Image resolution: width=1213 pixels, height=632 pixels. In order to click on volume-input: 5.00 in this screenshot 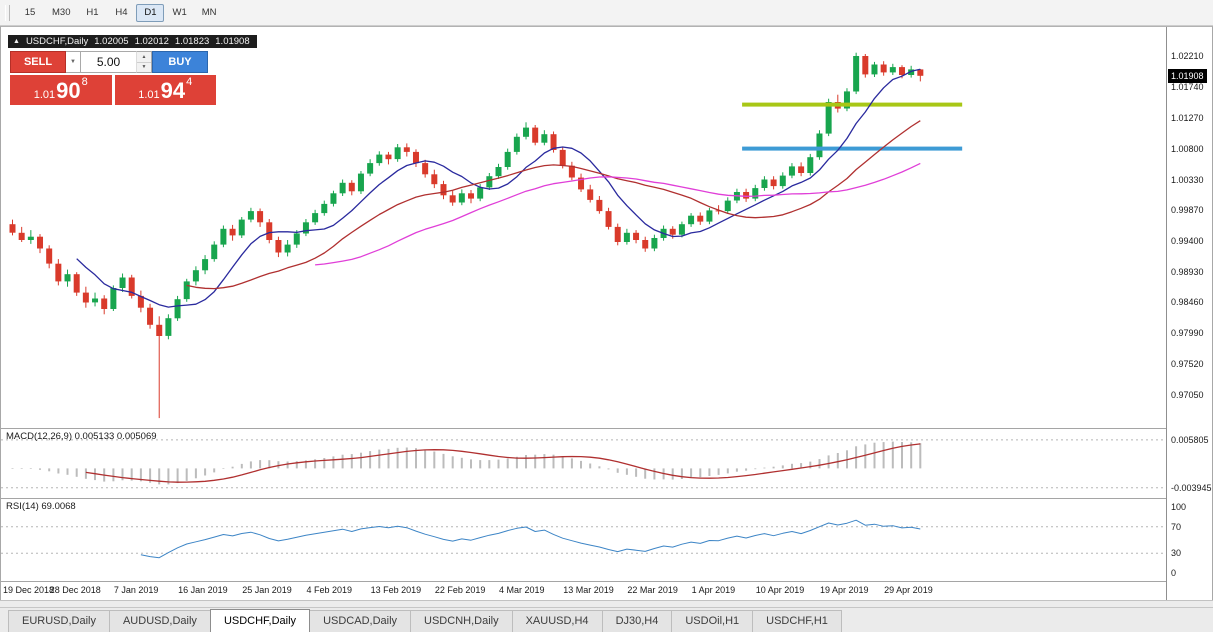, I will do `click(108, 62)`.